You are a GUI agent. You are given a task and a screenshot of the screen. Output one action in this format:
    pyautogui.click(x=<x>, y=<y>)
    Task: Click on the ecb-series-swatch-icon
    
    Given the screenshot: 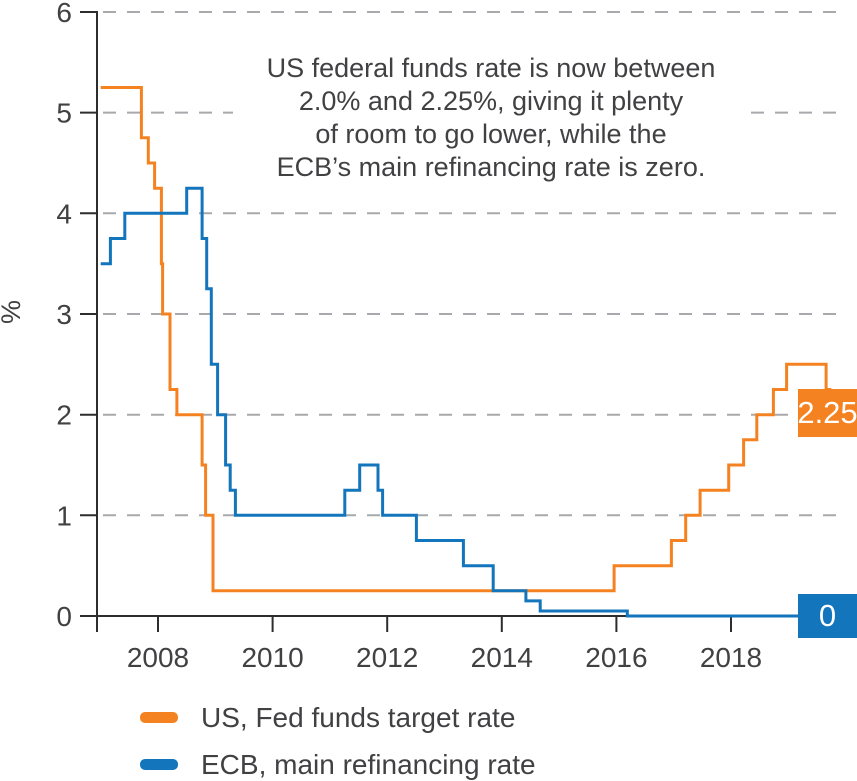 What is the action you would take?
    pyautogui.click(x=159, y=764)
    